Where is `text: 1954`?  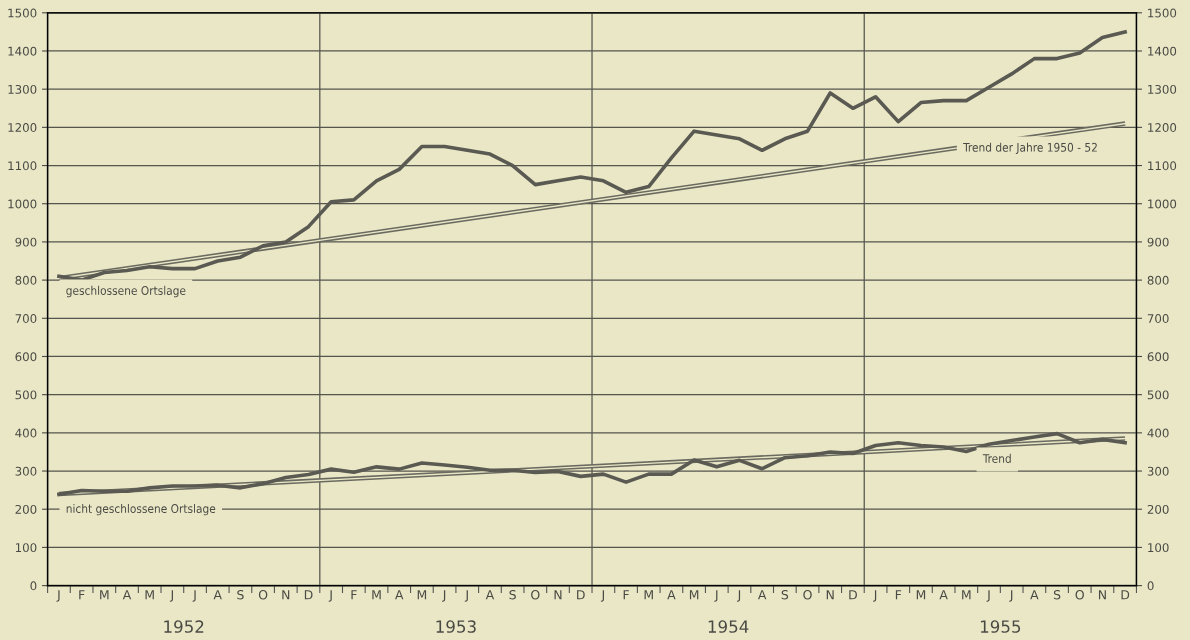 text: 1954 is located at coordinates (728, 626).